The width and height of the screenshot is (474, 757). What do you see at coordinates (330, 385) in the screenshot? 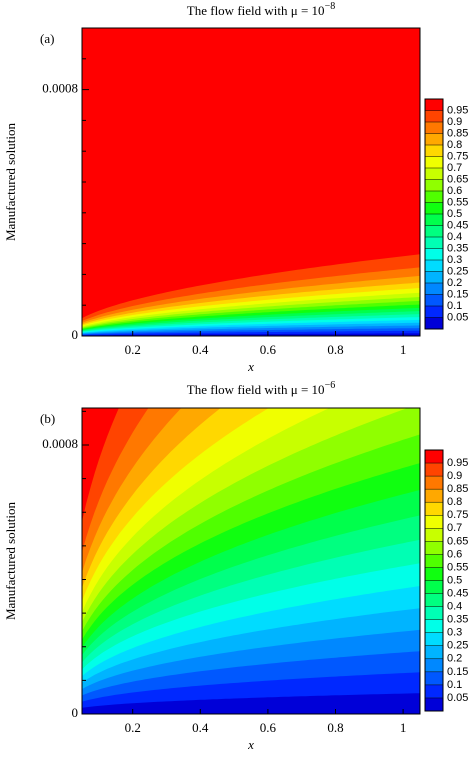
I see `title-exponent: −6` at bounding box center [330, 385].